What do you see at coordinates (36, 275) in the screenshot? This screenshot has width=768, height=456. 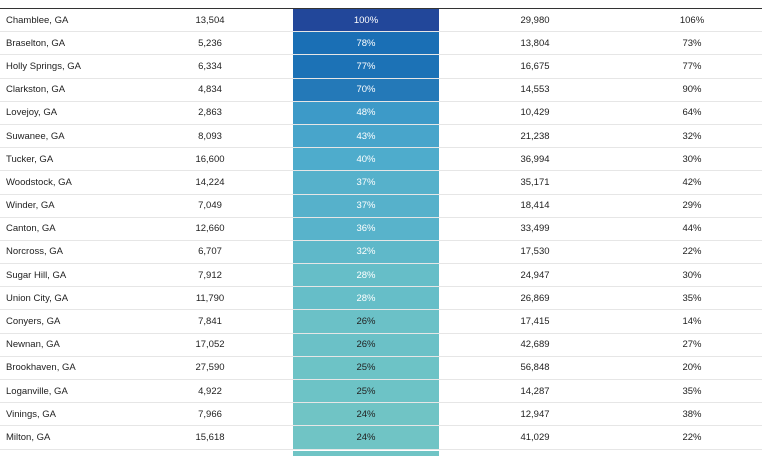 I see `city-cell: Sugar Hill, GA` at bounding box center [36, 275].